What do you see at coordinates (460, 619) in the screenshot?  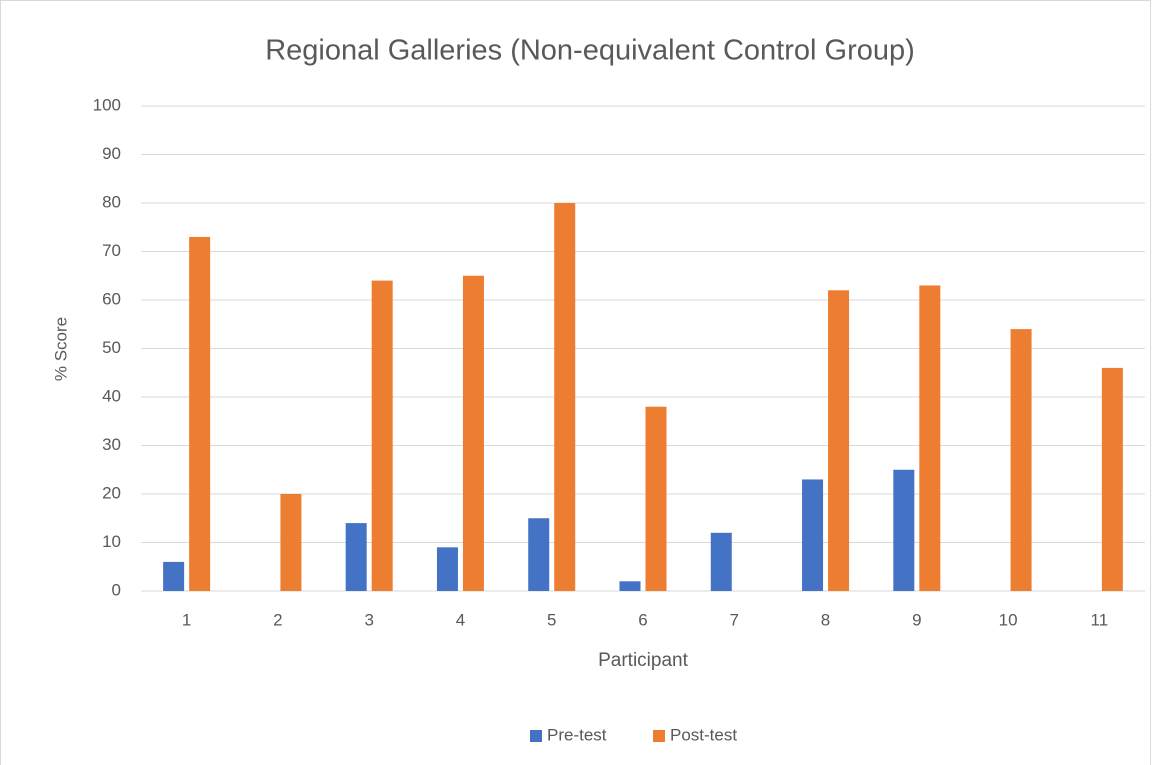 I see `x-tick-label: 4` at bounding box center [460, 619].